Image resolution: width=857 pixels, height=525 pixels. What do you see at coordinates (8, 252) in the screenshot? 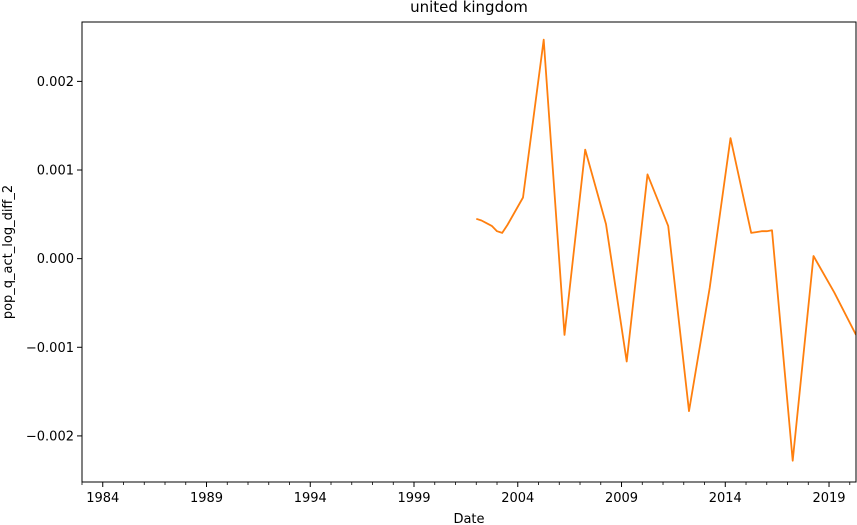
I see `y-axis-label: pop_q_act_log_diff_2` at bounding box center [8, 252].